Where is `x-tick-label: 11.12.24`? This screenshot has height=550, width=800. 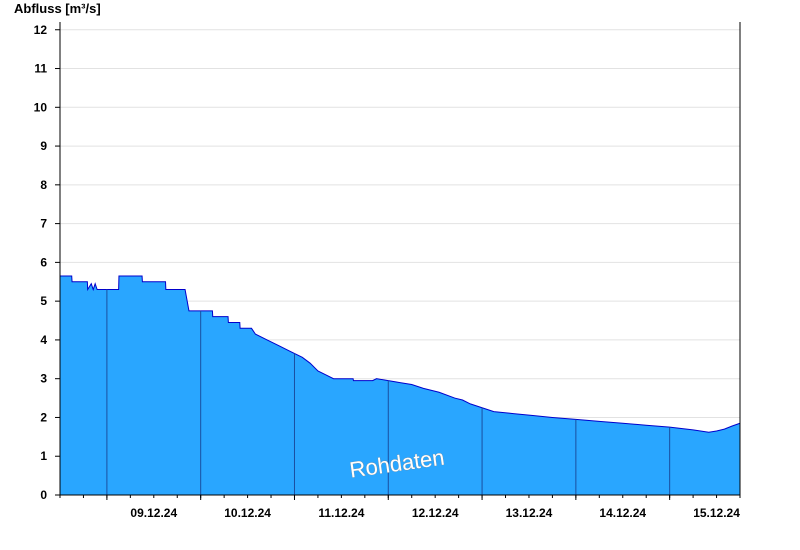 x-tick-label: 11.12.24 is located at coordinates (341, 513).